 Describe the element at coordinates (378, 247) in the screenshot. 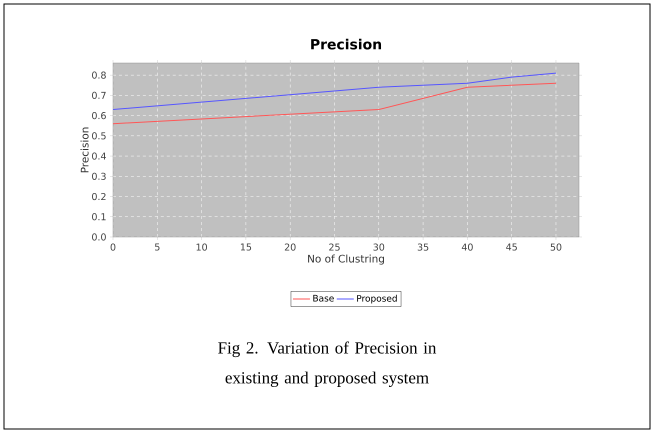

I see `x-tick-label: 30` at that location.